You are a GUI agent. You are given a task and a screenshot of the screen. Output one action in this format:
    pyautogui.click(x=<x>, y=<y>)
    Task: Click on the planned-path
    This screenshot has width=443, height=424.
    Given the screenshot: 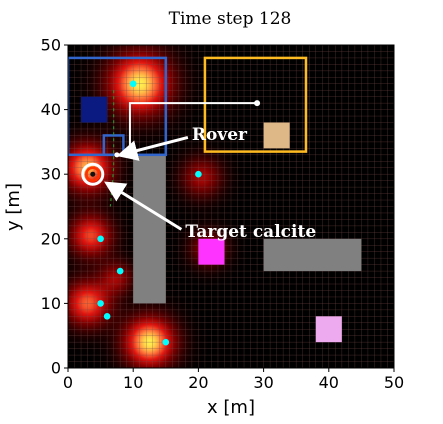 What is the action you would take?
    pyautogui.click(x=193, y=128)
    